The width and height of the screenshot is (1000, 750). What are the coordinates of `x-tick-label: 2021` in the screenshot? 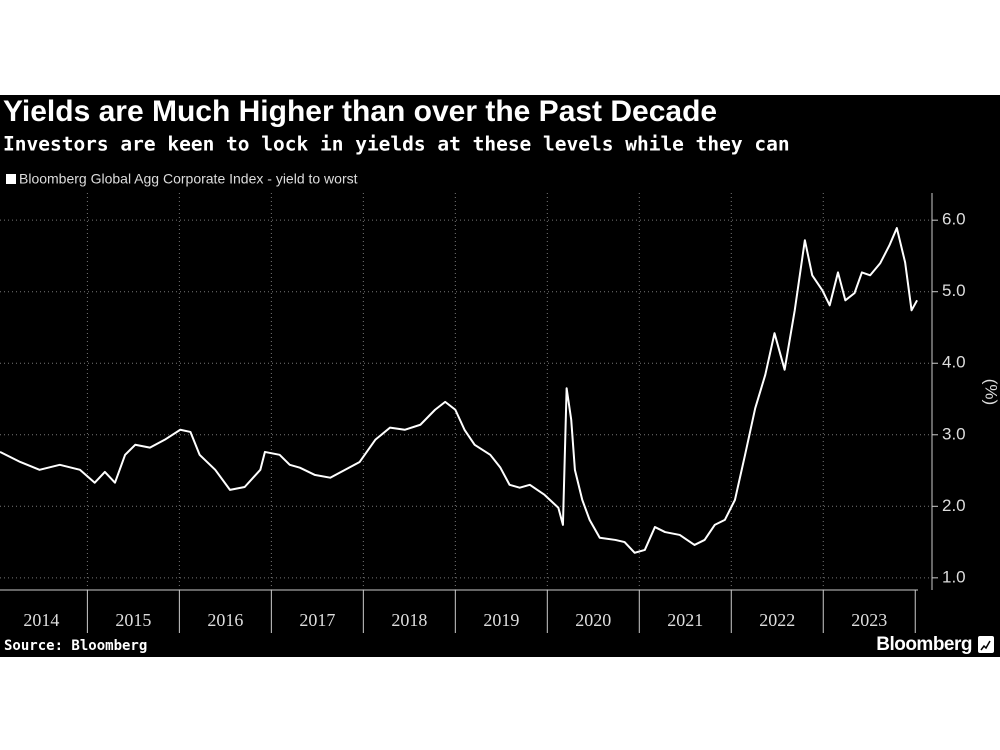 It's located at (685, 620).